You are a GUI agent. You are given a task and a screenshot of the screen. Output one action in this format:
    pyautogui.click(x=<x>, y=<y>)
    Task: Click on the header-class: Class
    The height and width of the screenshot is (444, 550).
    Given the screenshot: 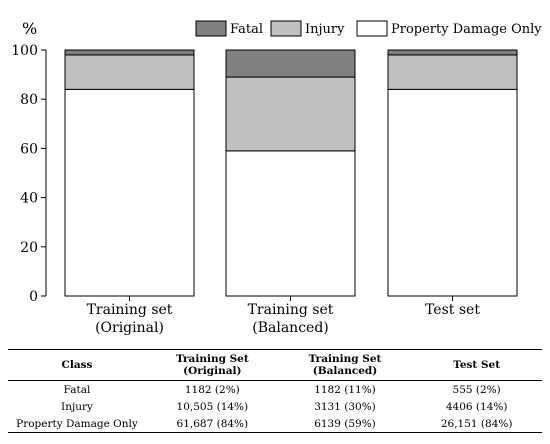 What is the action you would take?
    pyautogui.click(x=77, y=365)
    